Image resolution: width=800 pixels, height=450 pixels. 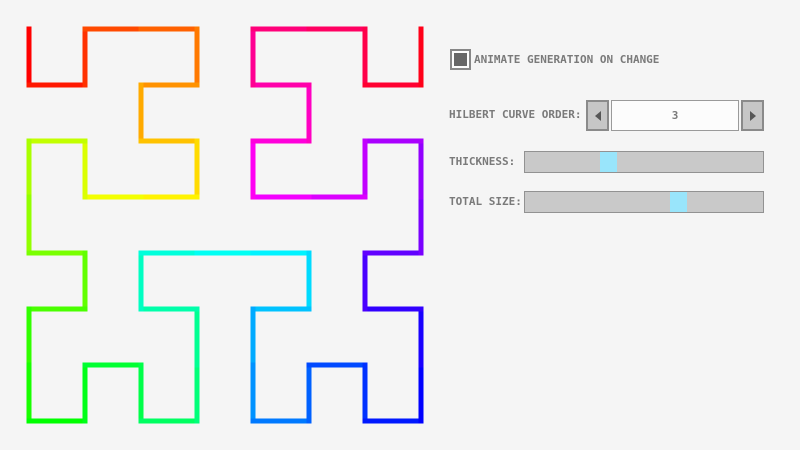 I want to click on checkbox-checked-mark, so click(x=460, y=59).